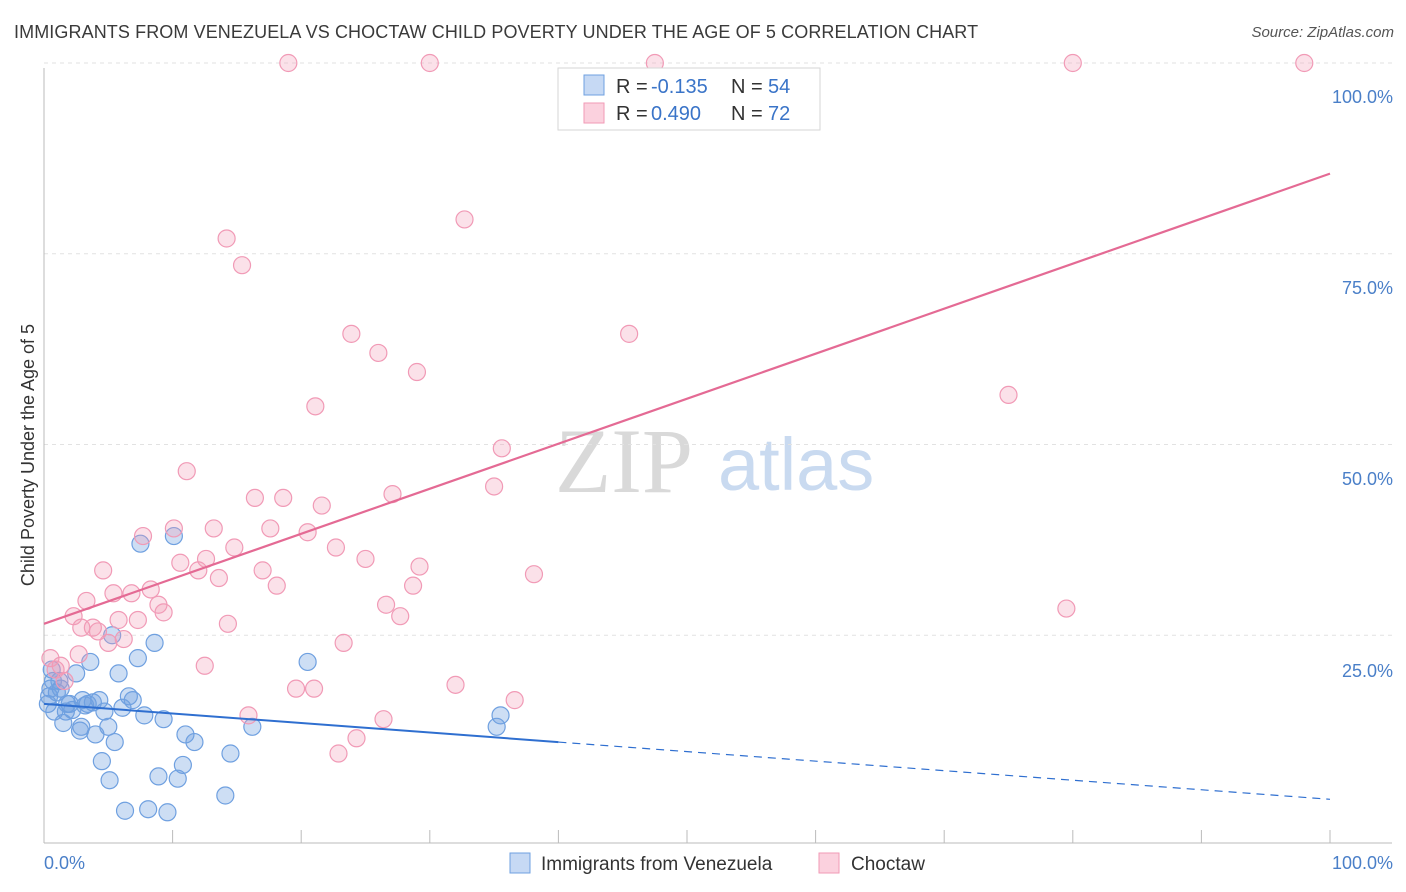 This screenshot has width=1406, height=892. Describe the element at coordinates (594, 85) in the screenshot. I see `legend-swatch-blue` at that location.